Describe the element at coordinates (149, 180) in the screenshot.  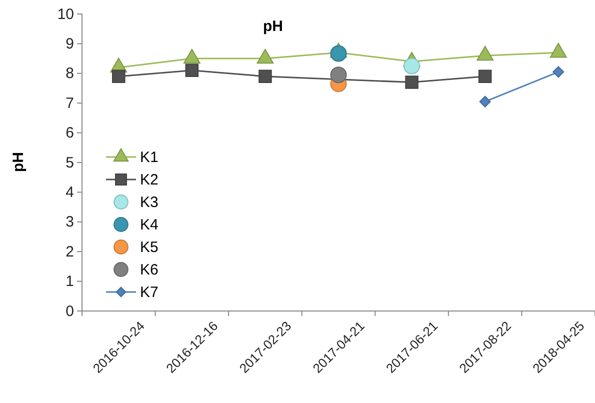
I see `legend-label: K2` at that location.